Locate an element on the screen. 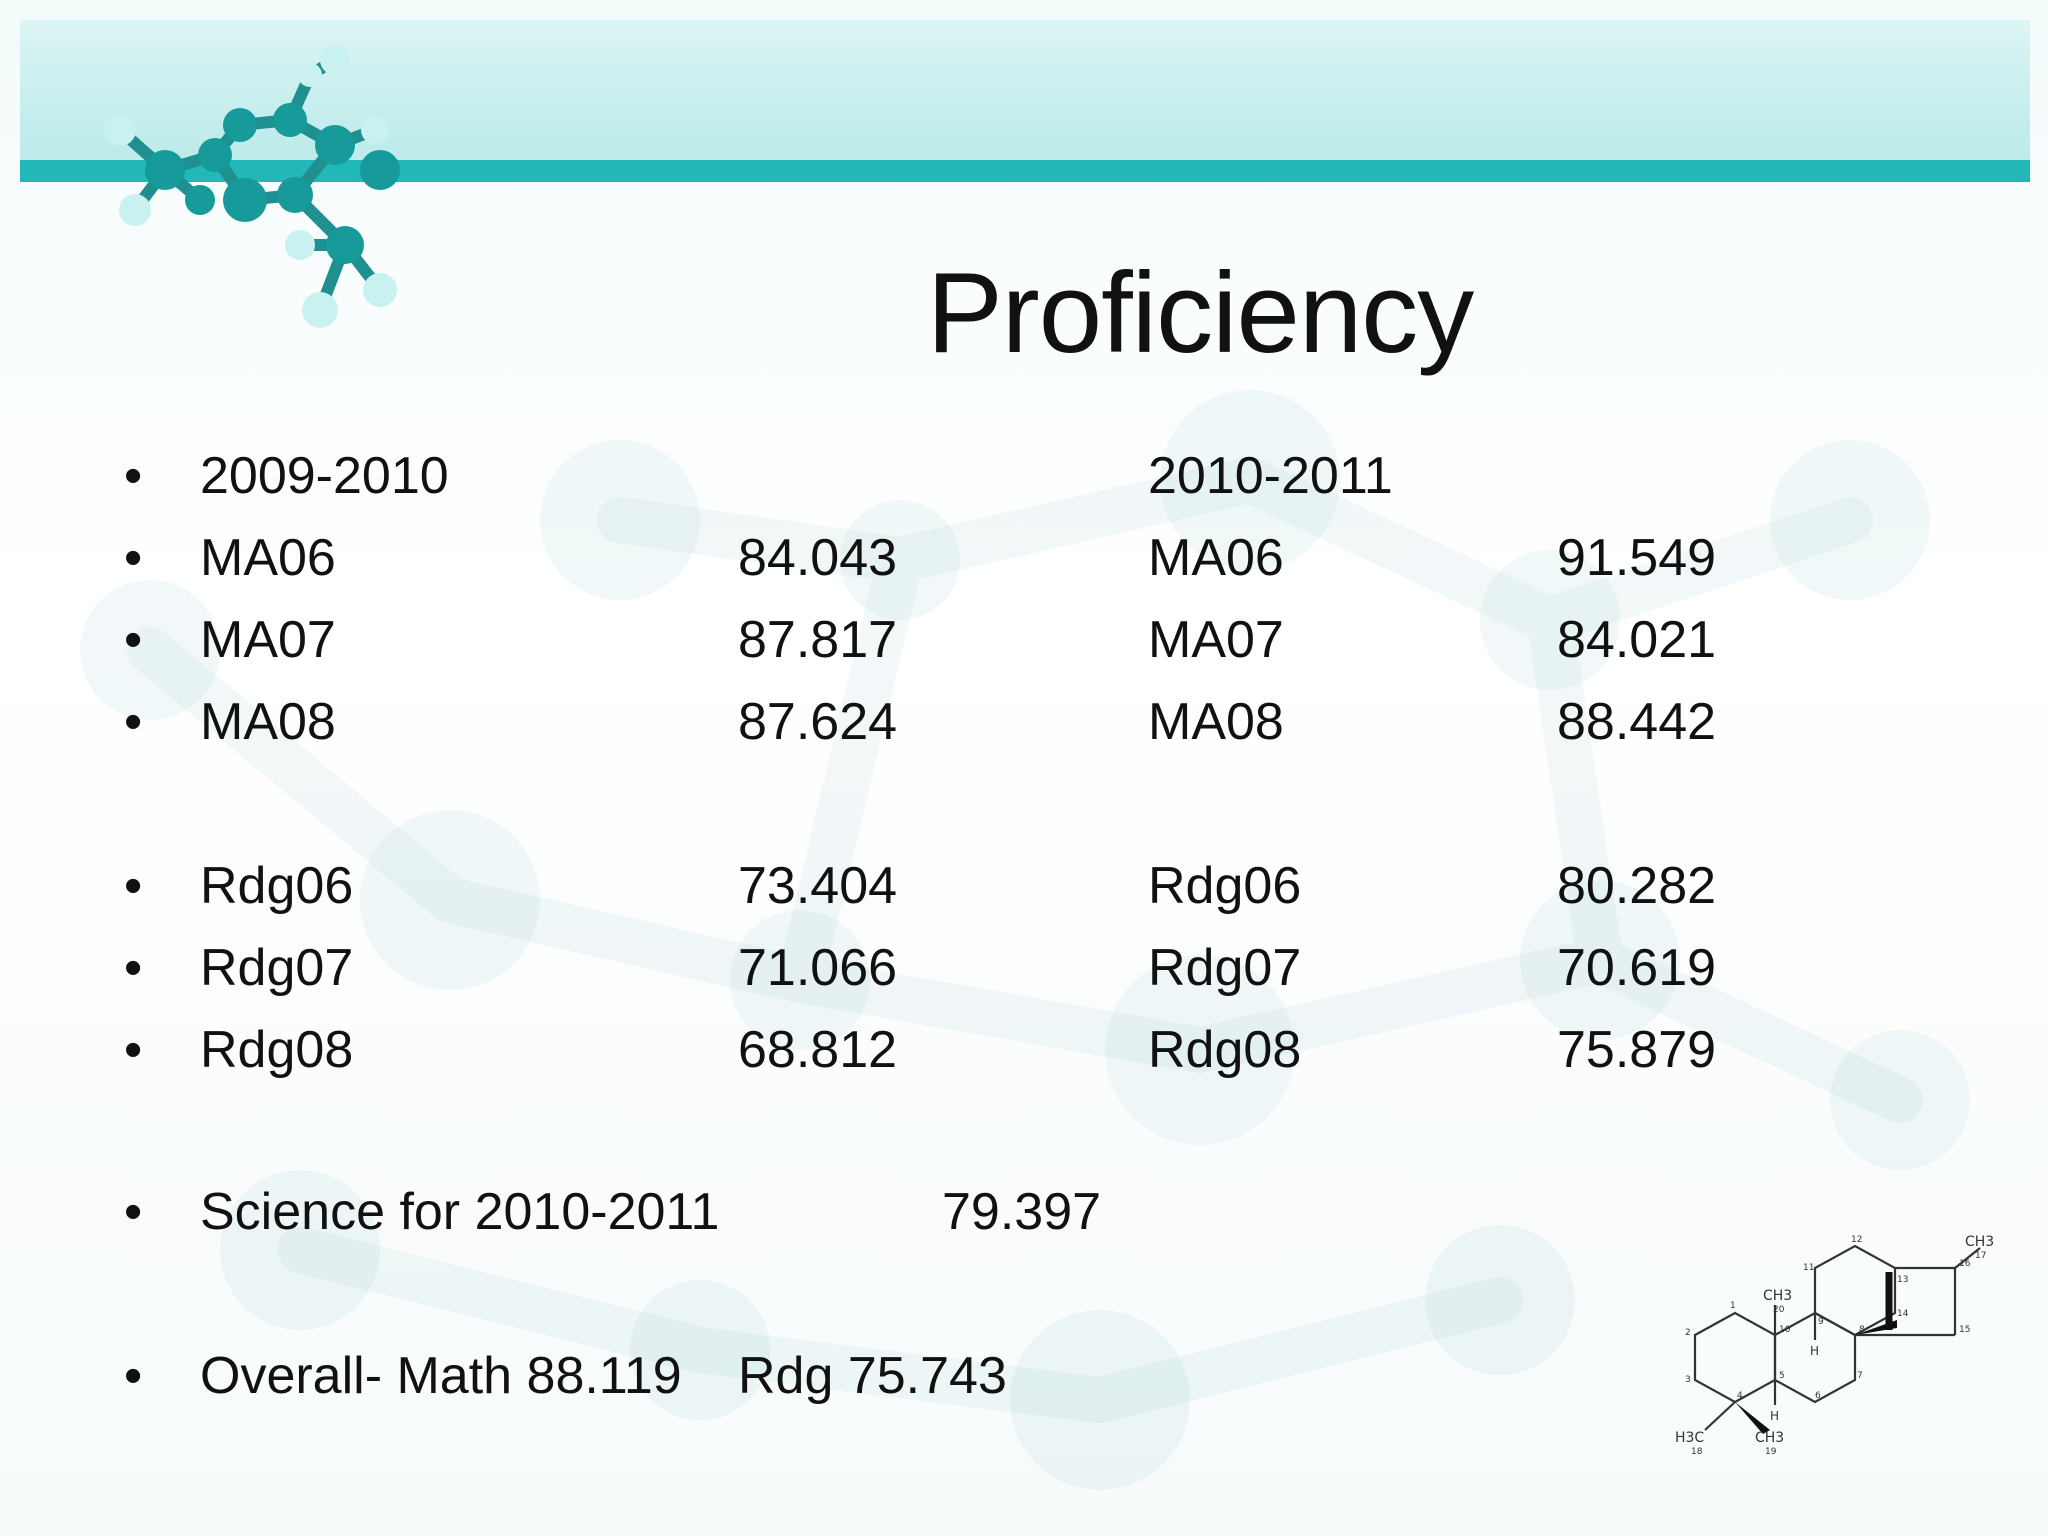  math-label-a: MA06 is located at coordinates (268, 558).